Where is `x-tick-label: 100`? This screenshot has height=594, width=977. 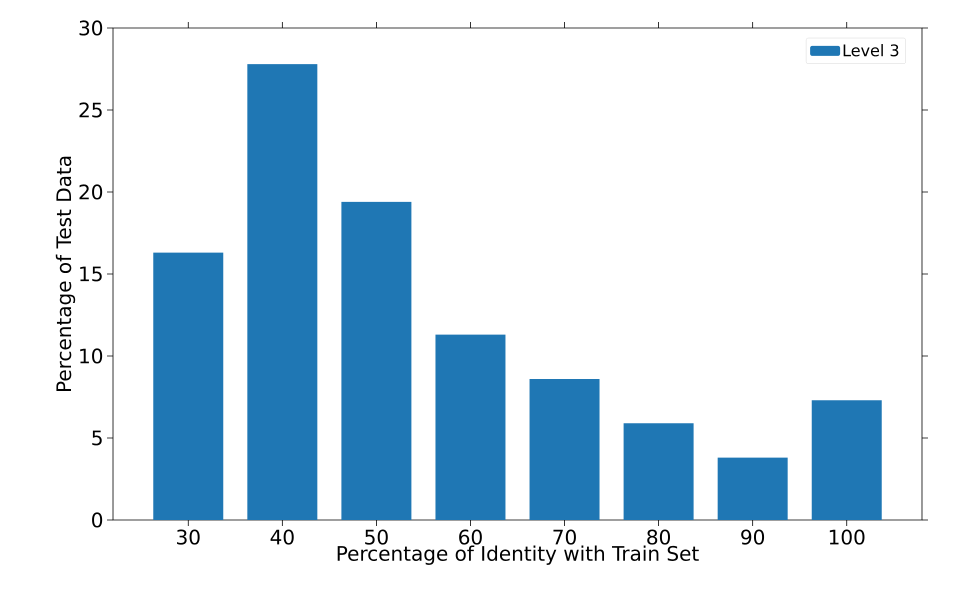 x-tick-label: 100 is located at coordinates (847, 537).